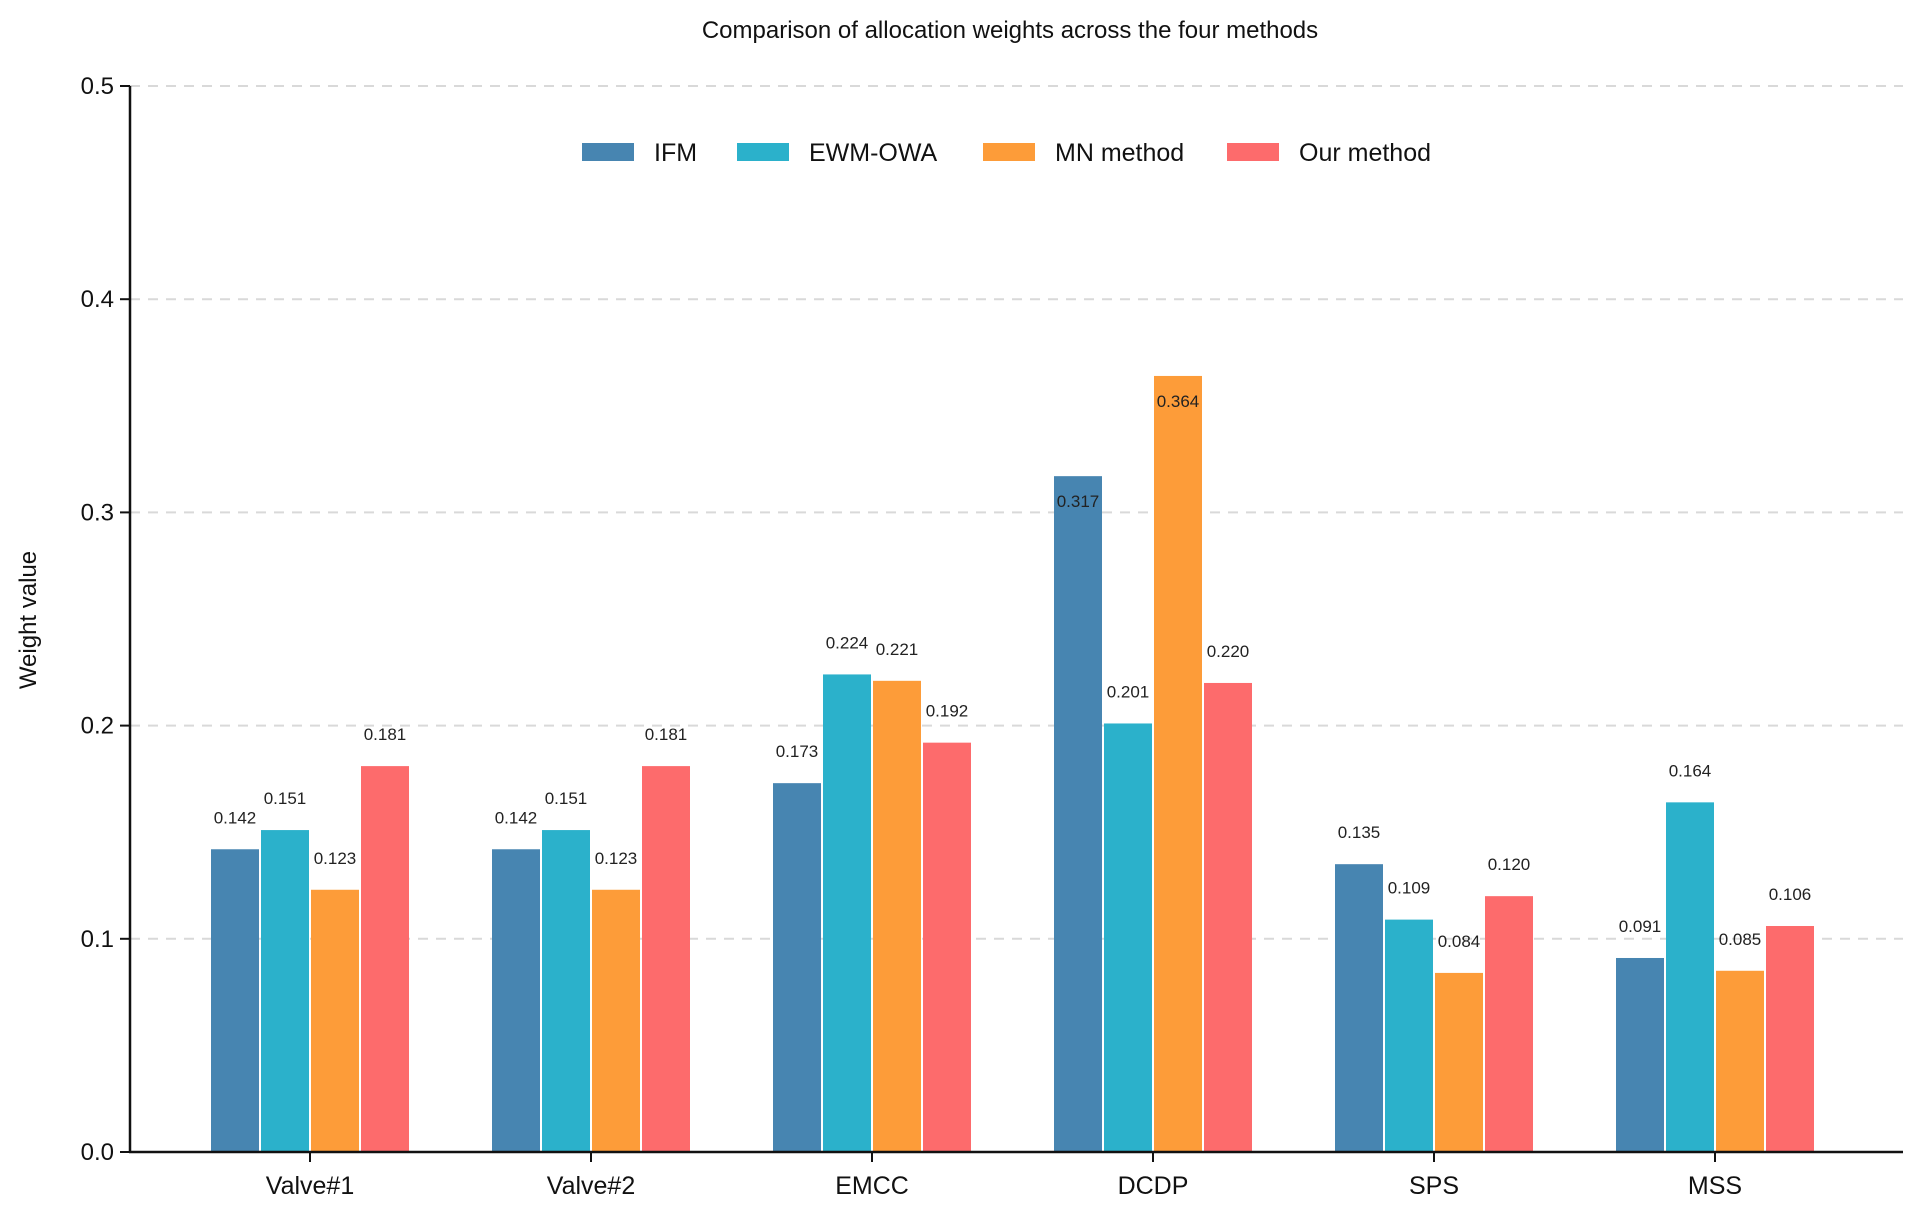 This screenshot has height=1209, width=1914. Describe the element at coordinates (97, 86) in the screenshot. I see `y-tick-label: 0.5` at that location.